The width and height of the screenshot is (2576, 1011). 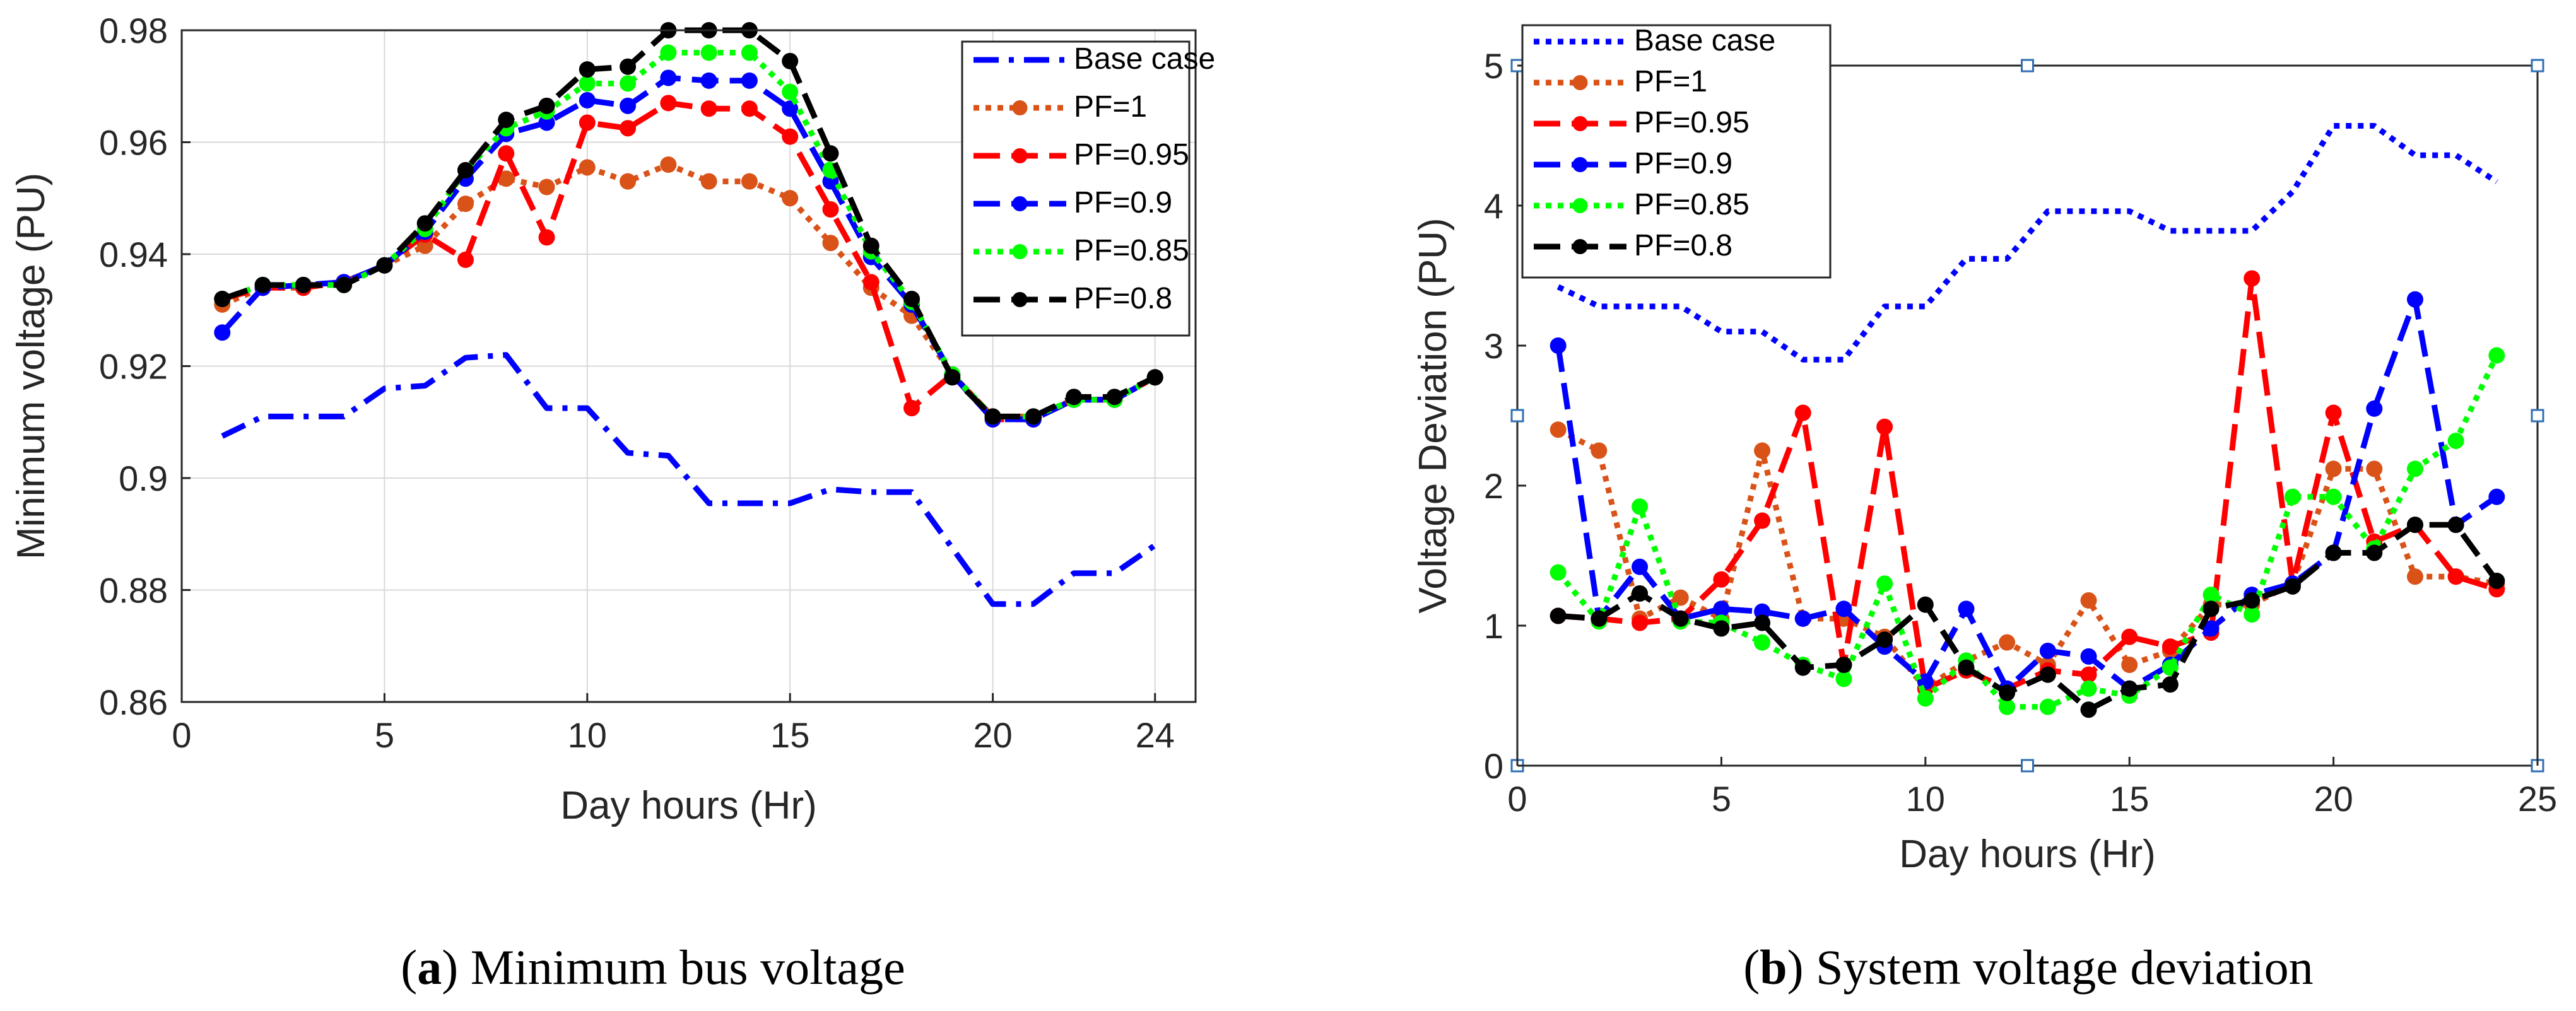 What do you see at coordinates (1493, 346) in the screenshot?
I see `chart-b-y-tick-label: 3` at bounding box center [1493, 346].